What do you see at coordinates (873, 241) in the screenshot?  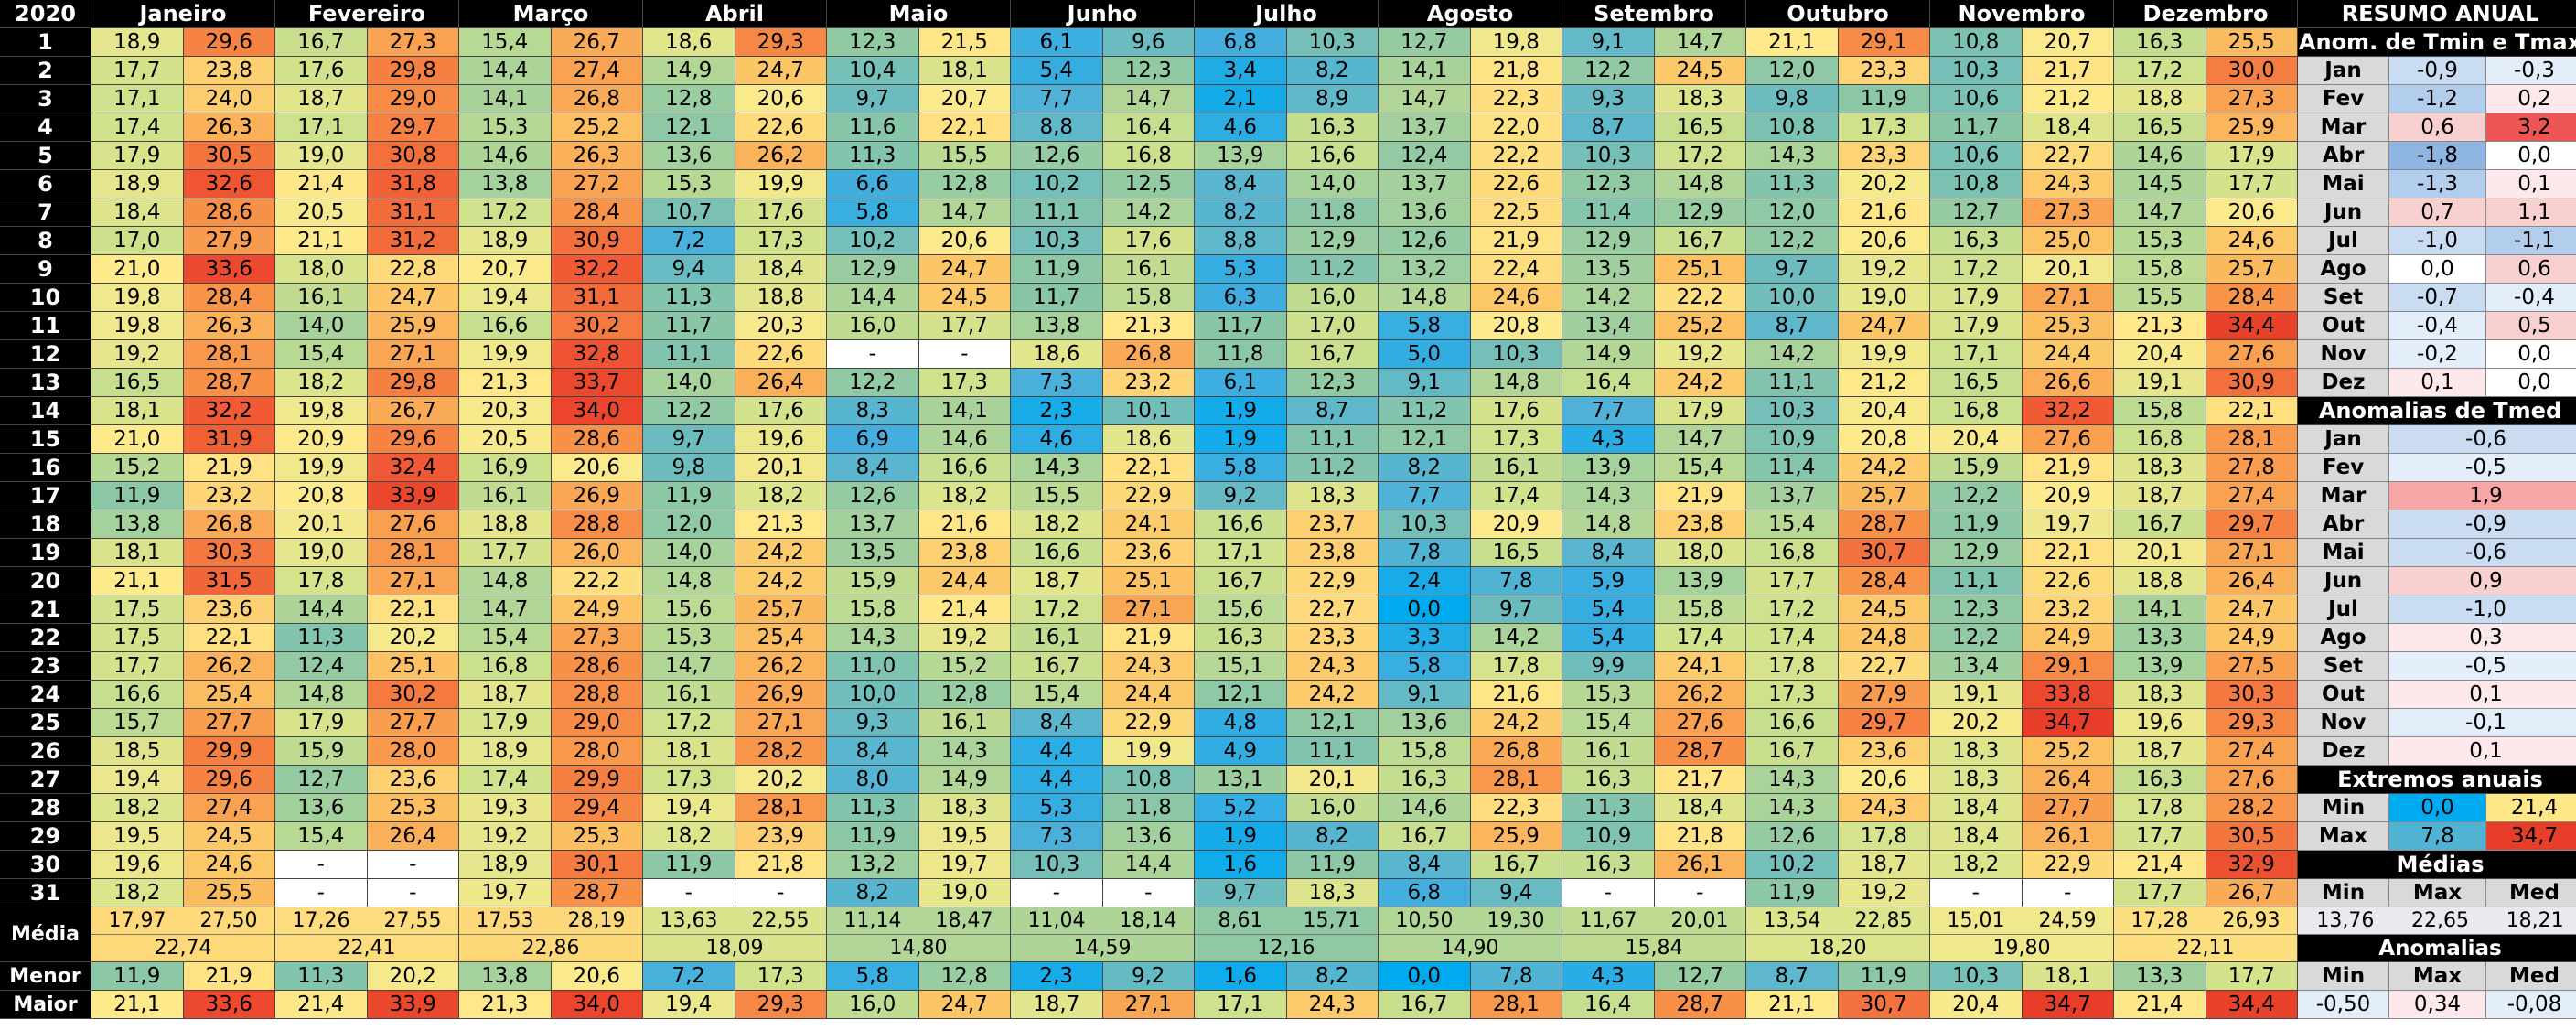 I see `temp-cell: 10,2` at bounding box center [873, 241].